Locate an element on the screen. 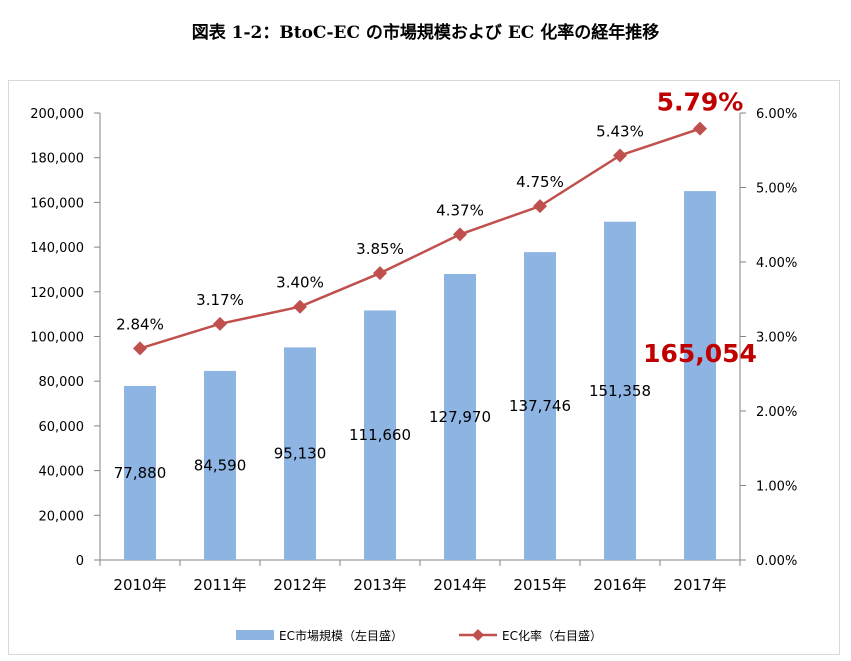 This screenshot has width=851, height=661. bar-value-label: 77,880 is located at coordinates (140, 473).